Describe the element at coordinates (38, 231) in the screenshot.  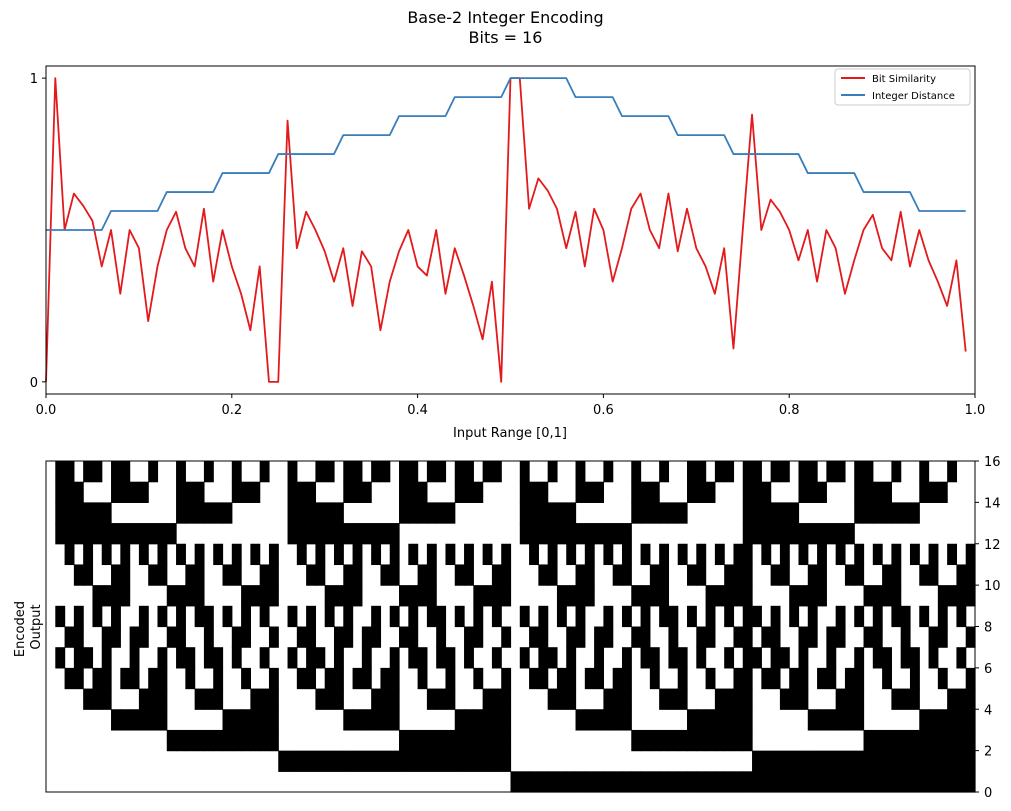
I see `line-y-axis: 01` at that location.